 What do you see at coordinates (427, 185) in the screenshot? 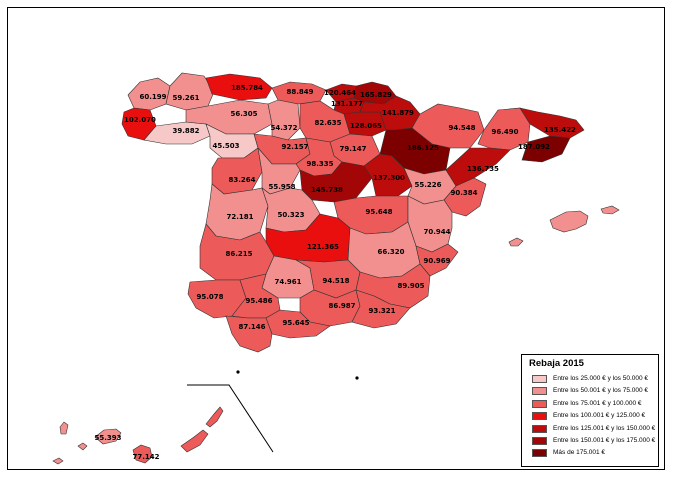
I see `province-value-label: 55.226` at bounding box center [427, 185].